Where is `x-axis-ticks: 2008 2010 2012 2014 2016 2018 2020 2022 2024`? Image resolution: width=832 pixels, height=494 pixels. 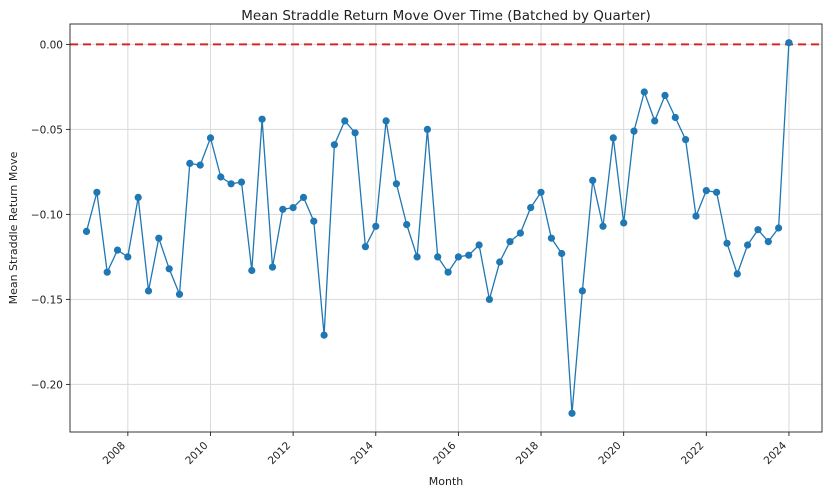 x-axis-ticks: 2008 2010 2012 2014 2016 2018 2020 2022 2024 is located at coordinates (445, 449).